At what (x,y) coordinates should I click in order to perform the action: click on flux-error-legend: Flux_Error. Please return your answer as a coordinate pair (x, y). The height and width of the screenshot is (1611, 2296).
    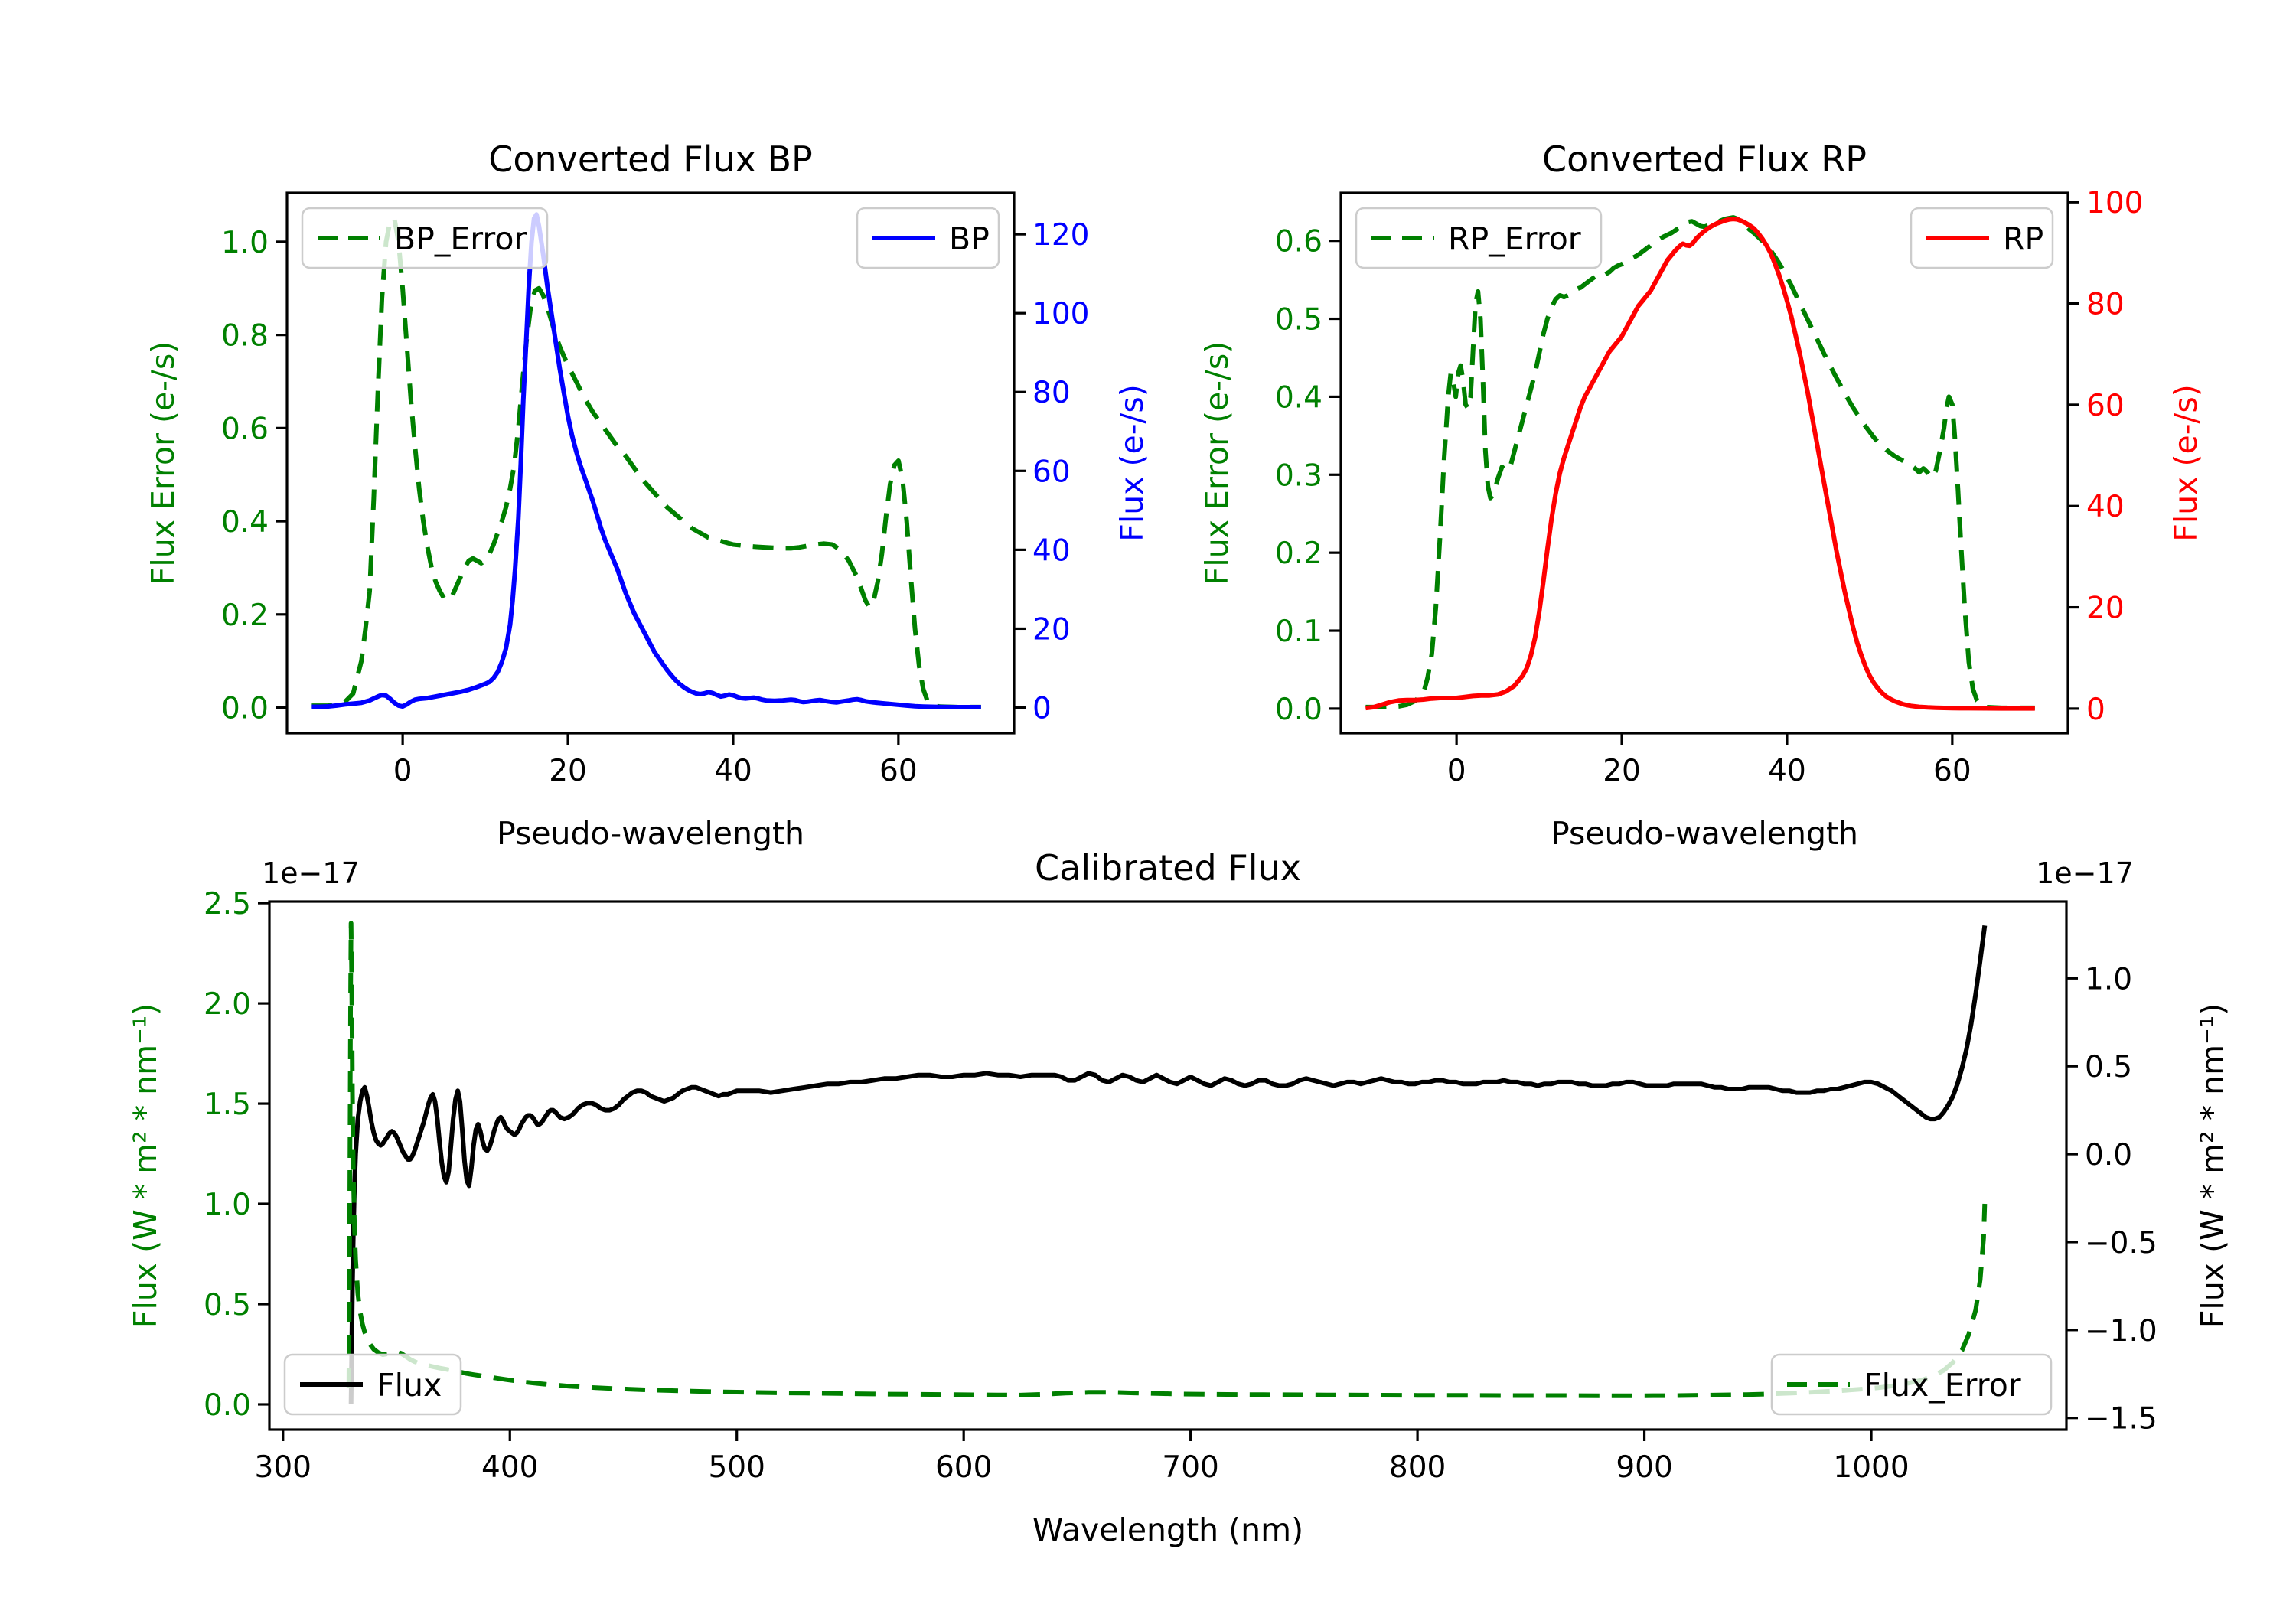
    Looking at the image, I should click on (1911, 1384).